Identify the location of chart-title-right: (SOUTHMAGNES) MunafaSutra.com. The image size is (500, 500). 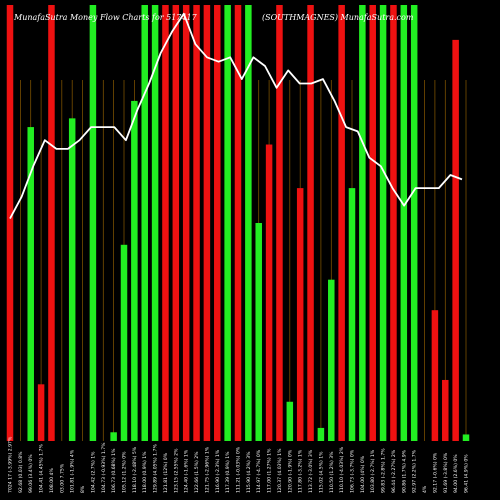
(338, 17).